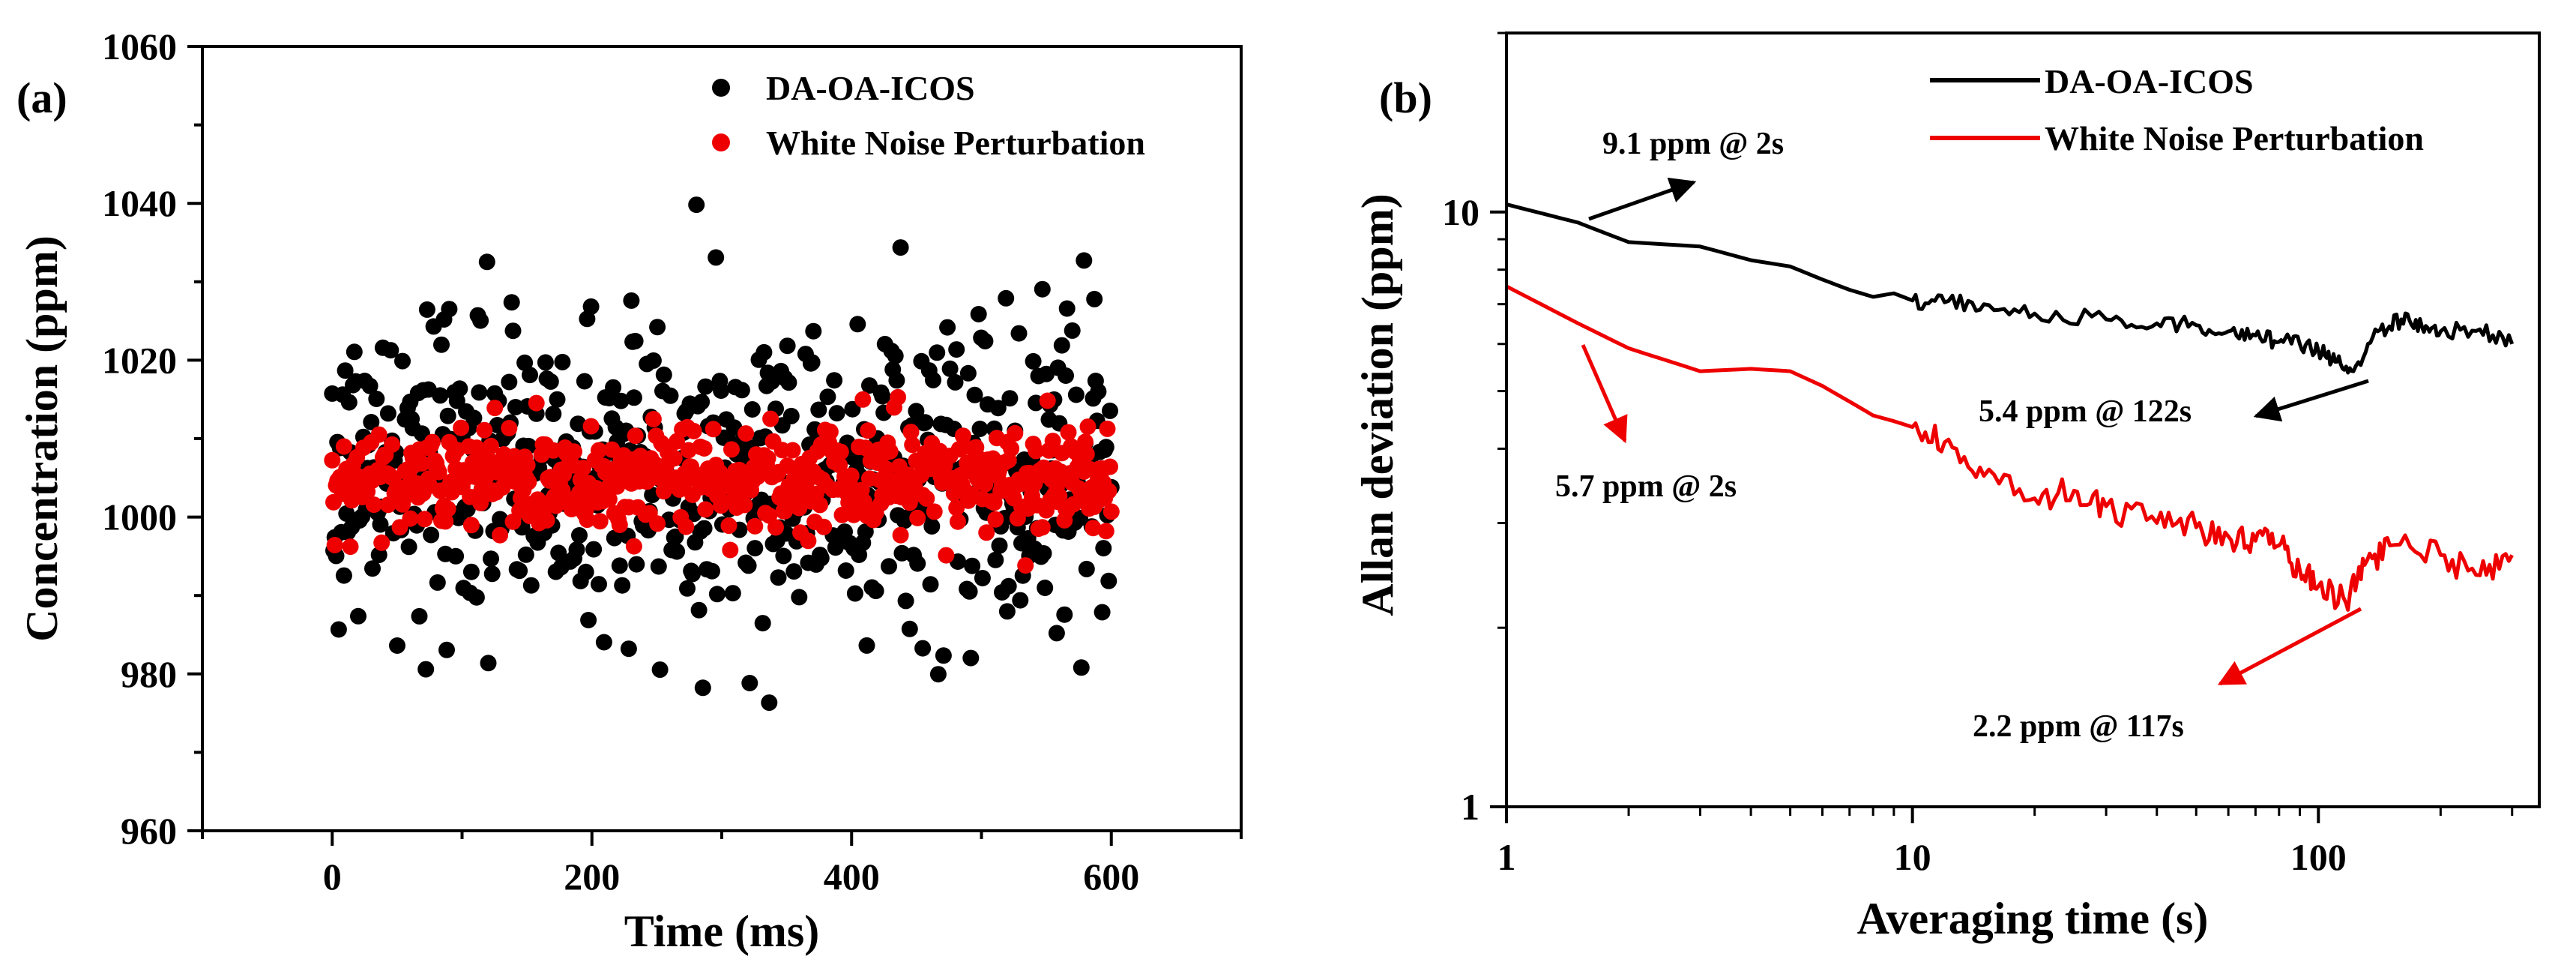 The height and width of the screenshot is (968, 2576). What do you see at coordinates (2311, 400) in the screenshot?
I see `annotation-arrow-da-oa-icos-122s` at bounding box center [2311, 400].